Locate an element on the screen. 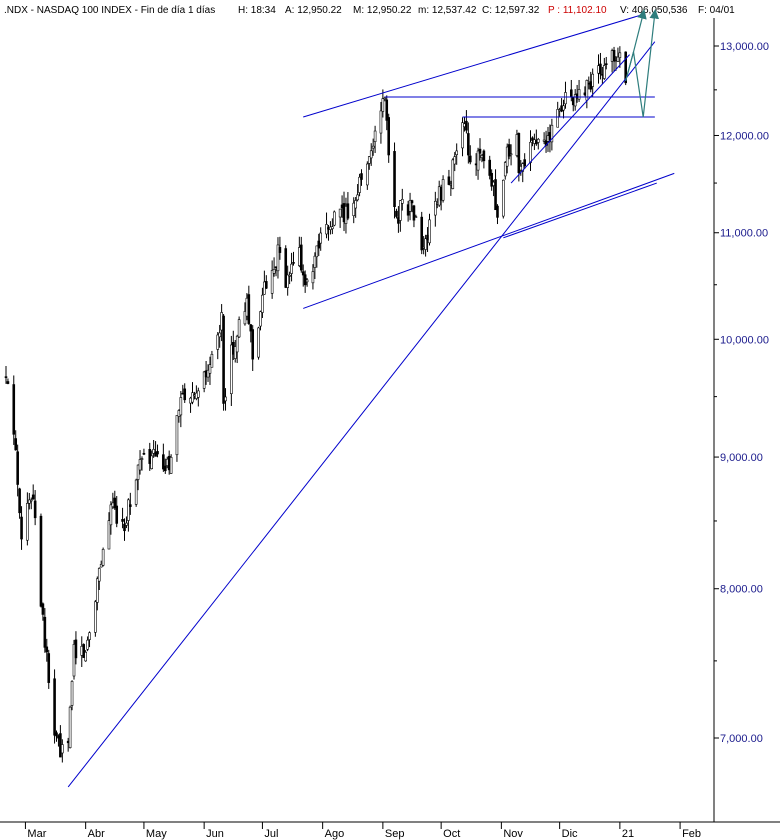  date-tick-label: Sep is located at coordinates (395, 834).